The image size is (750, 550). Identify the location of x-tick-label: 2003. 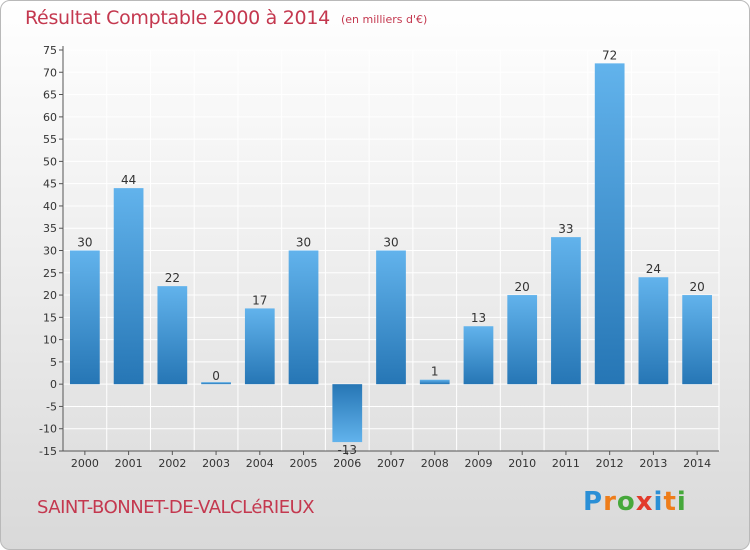
(216, 463).